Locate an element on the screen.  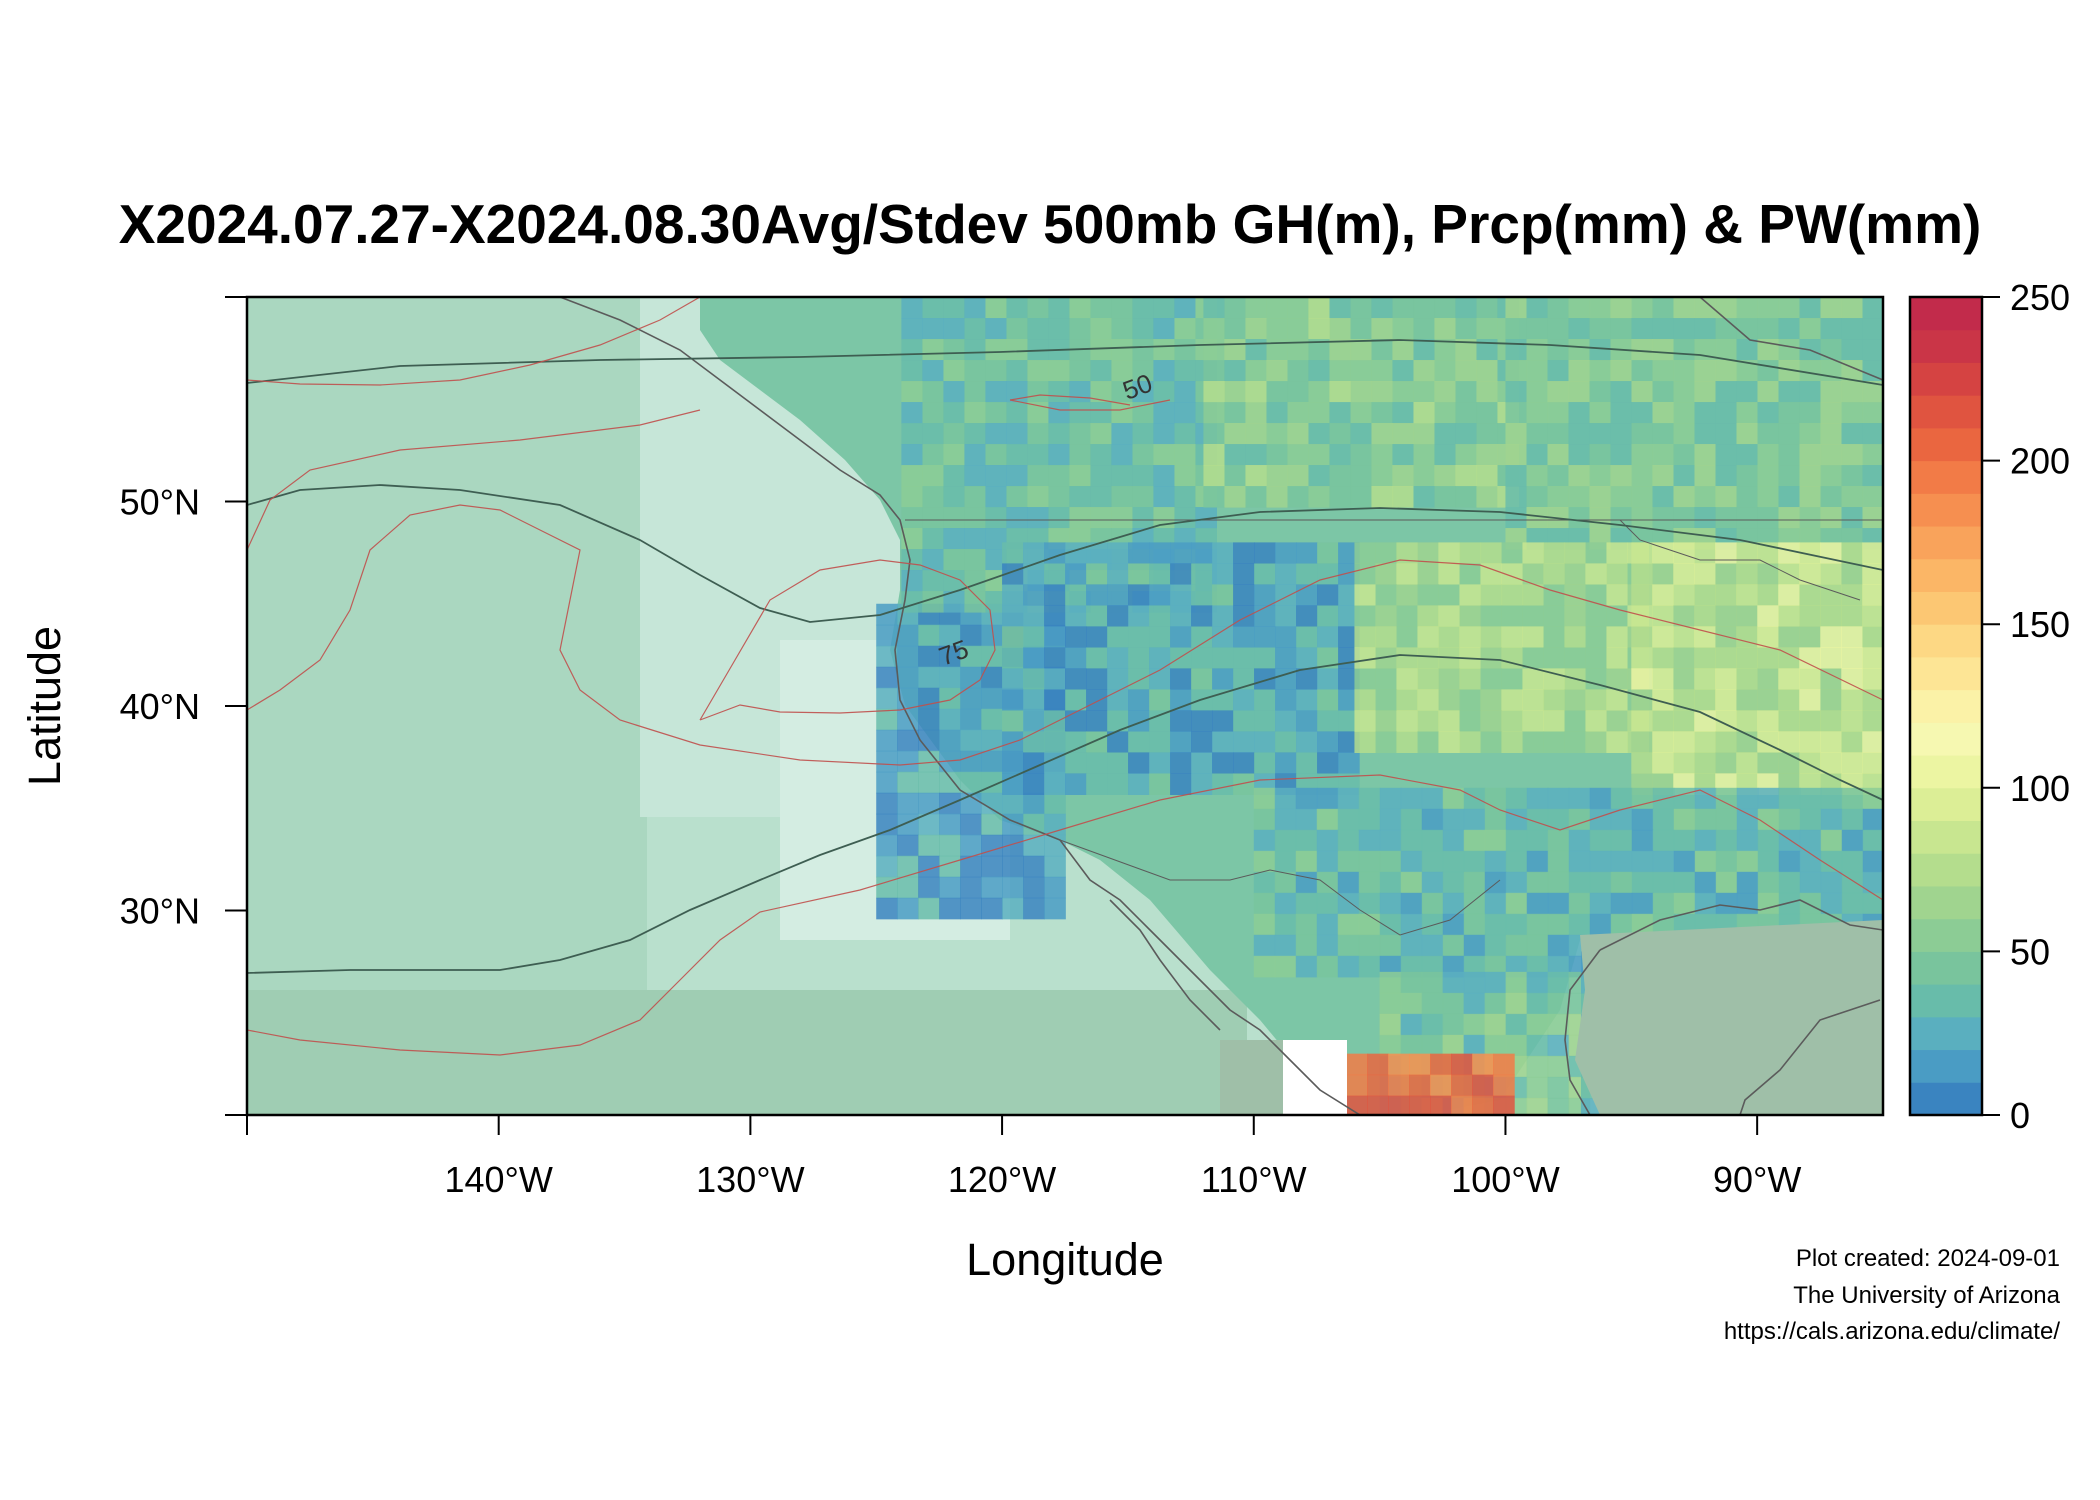
y-tick-label: 40°N is located at coordinates (160, 706).